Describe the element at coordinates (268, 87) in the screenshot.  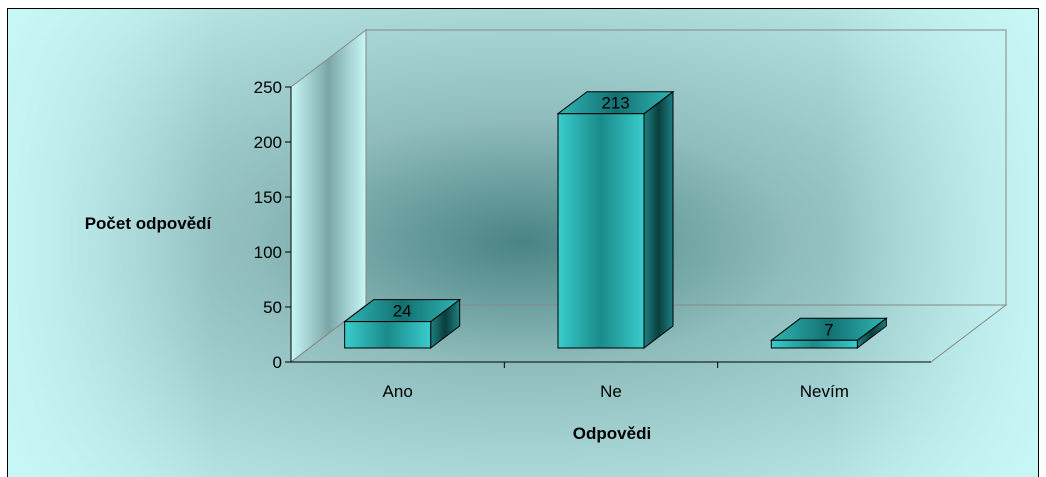
I see `y-tick-label: 250` at that location.